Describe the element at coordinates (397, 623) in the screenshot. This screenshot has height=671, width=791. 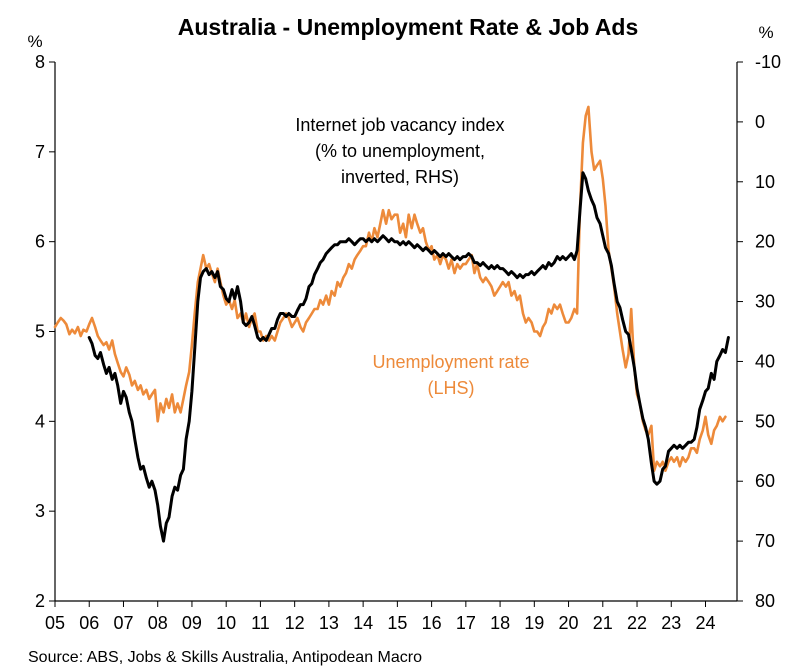
I see `x-axis-tick-label: 15` at that location.